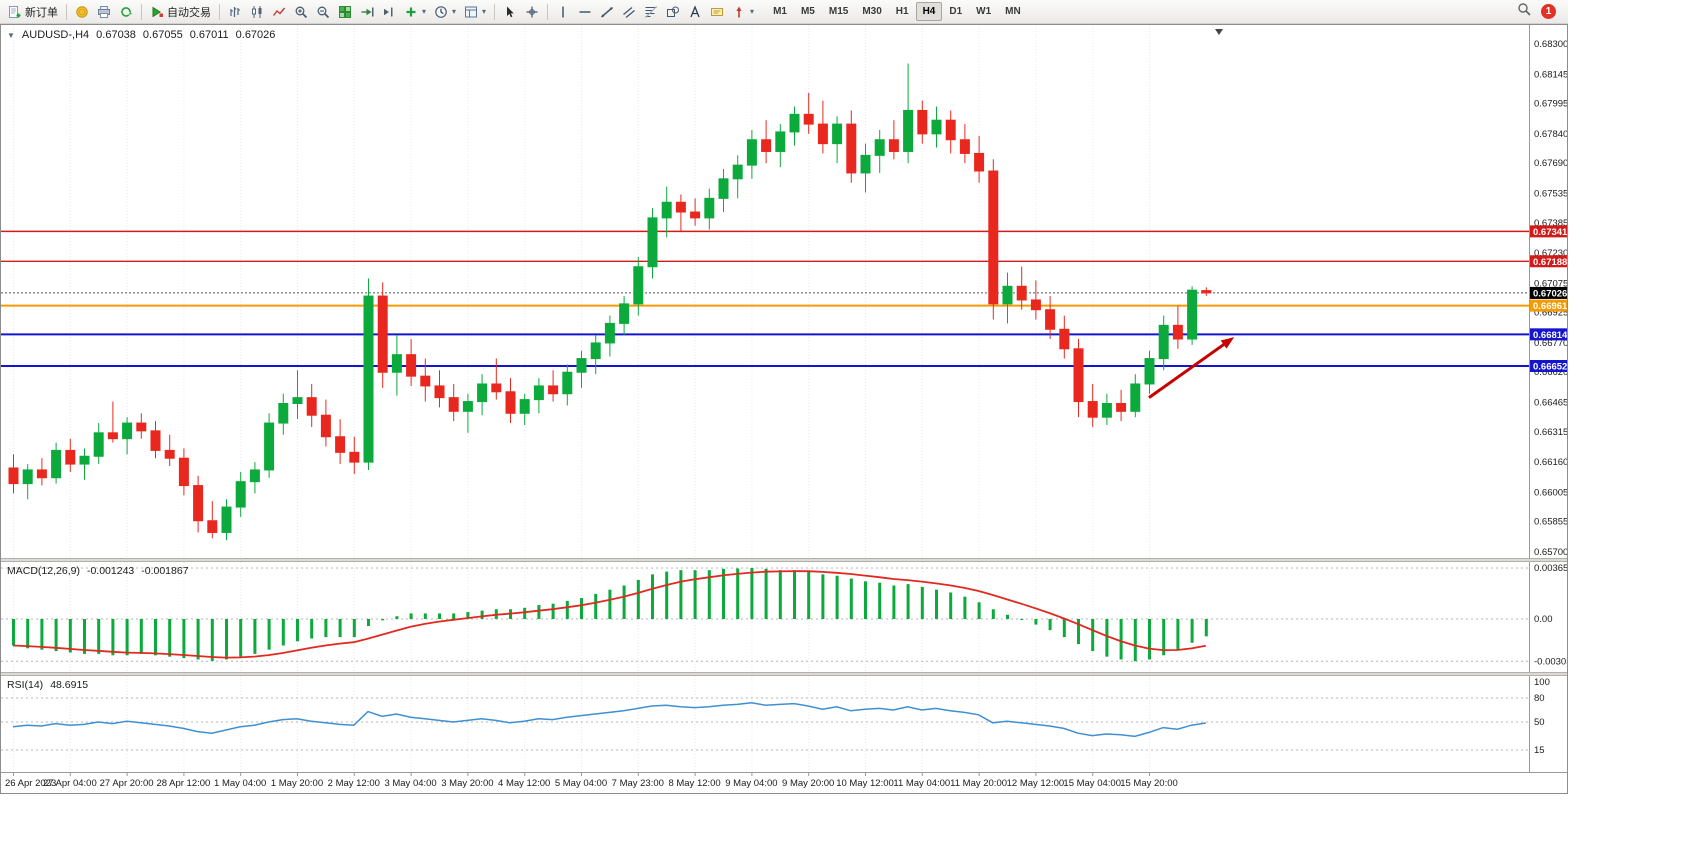  What do you see at coordinates (157, 12) in the screenshot?
I see `algo-trading-icon` at bounding box center [157, 12].